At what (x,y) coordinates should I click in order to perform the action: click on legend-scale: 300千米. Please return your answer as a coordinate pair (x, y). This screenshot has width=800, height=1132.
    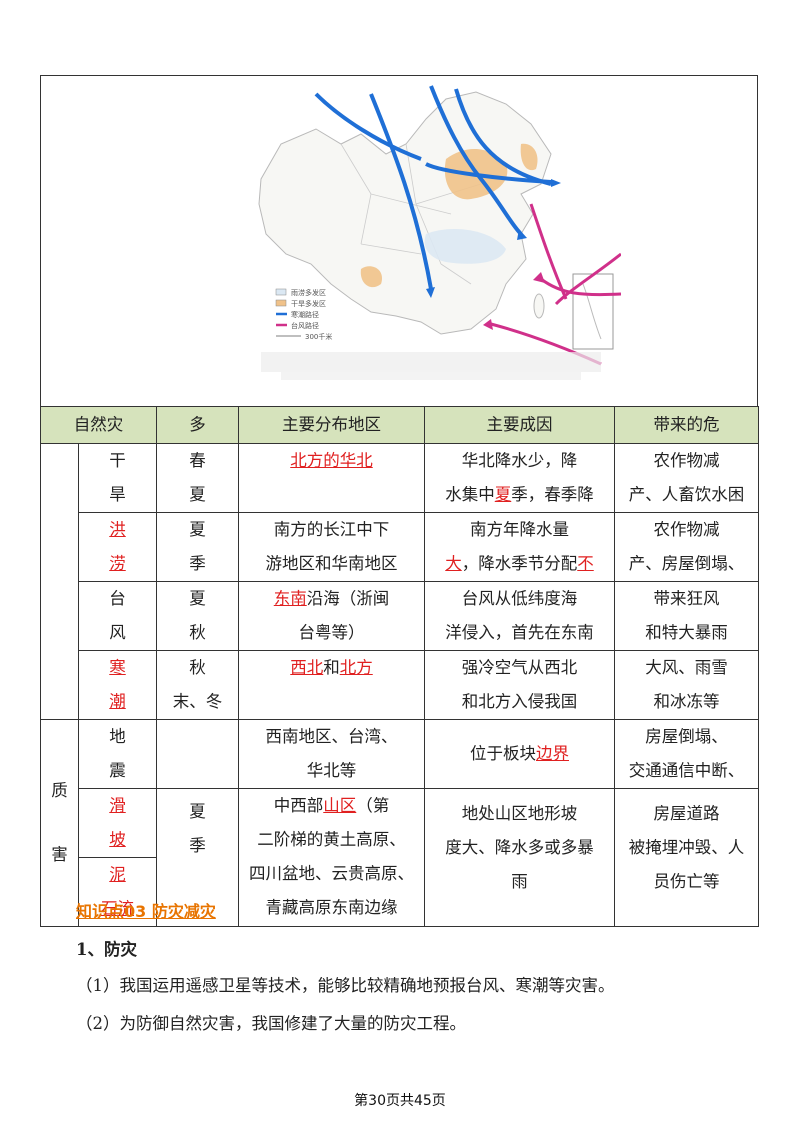
    Looking at the image, I should click on (318, 336).